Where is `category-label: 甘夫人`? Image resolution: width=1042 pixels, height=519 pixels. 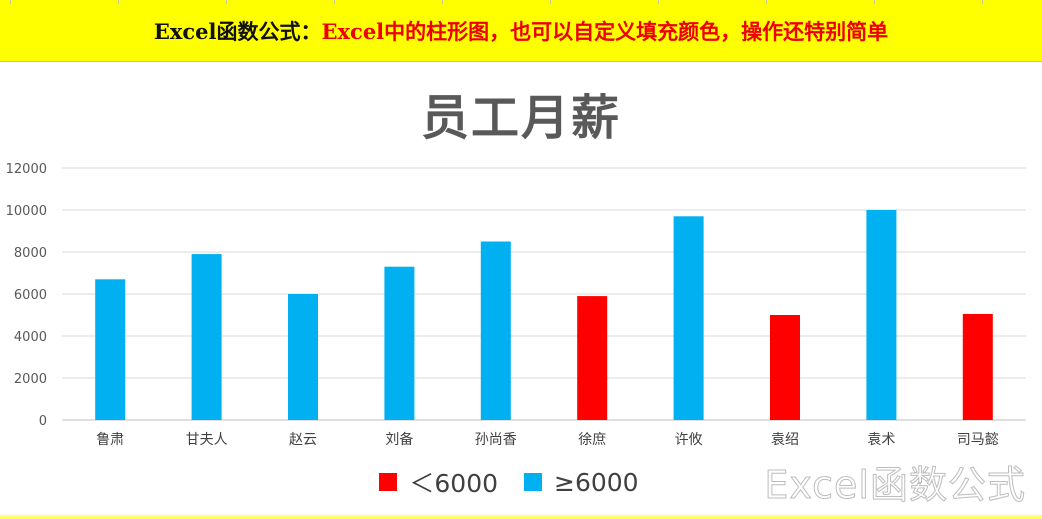 category-label: 甘夫人 is located at coordinates (207, 440).